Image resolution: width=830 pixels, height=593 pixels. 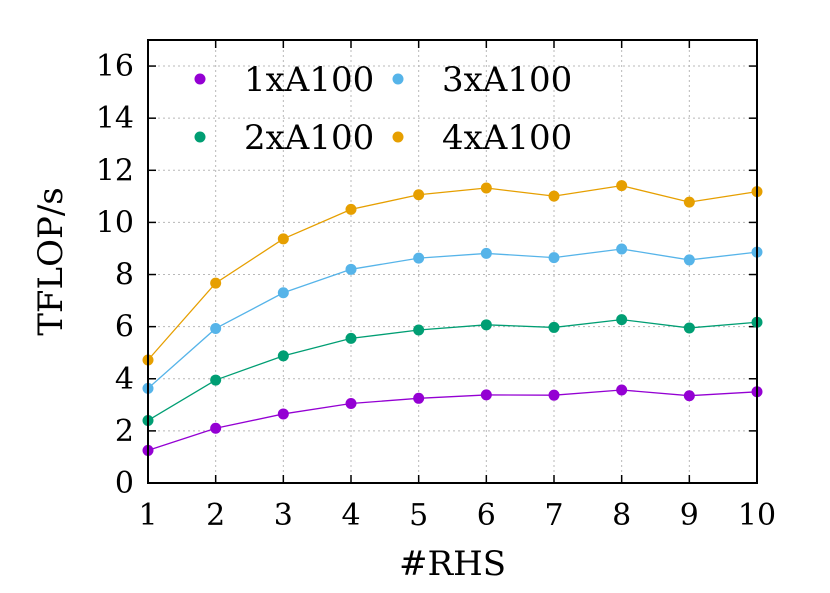 I want to click on x-tick-label: 8, so click(x=621, y=515).